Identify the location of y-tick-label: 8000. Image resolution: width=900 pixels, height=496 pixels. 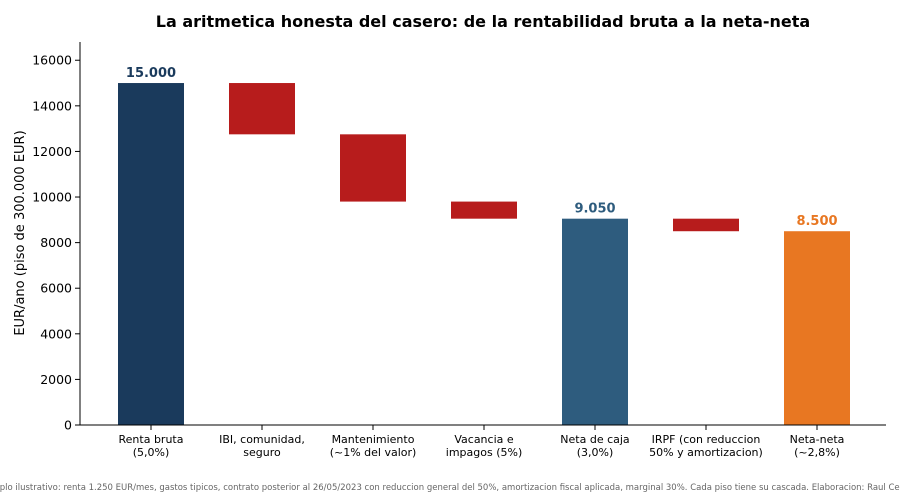
(56, 242).